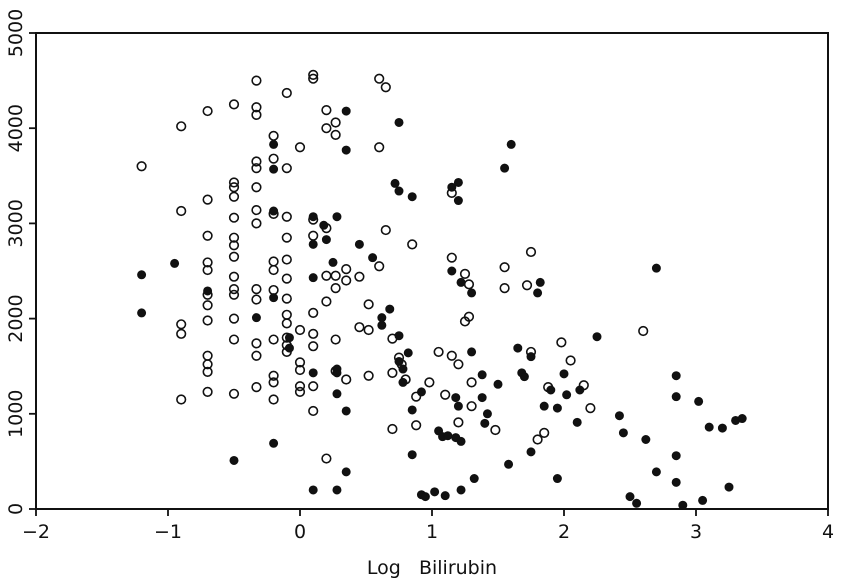  Describe the element at coordinates (168, 532) in the screenshot. I see `x-tick-label: −1` at that location.